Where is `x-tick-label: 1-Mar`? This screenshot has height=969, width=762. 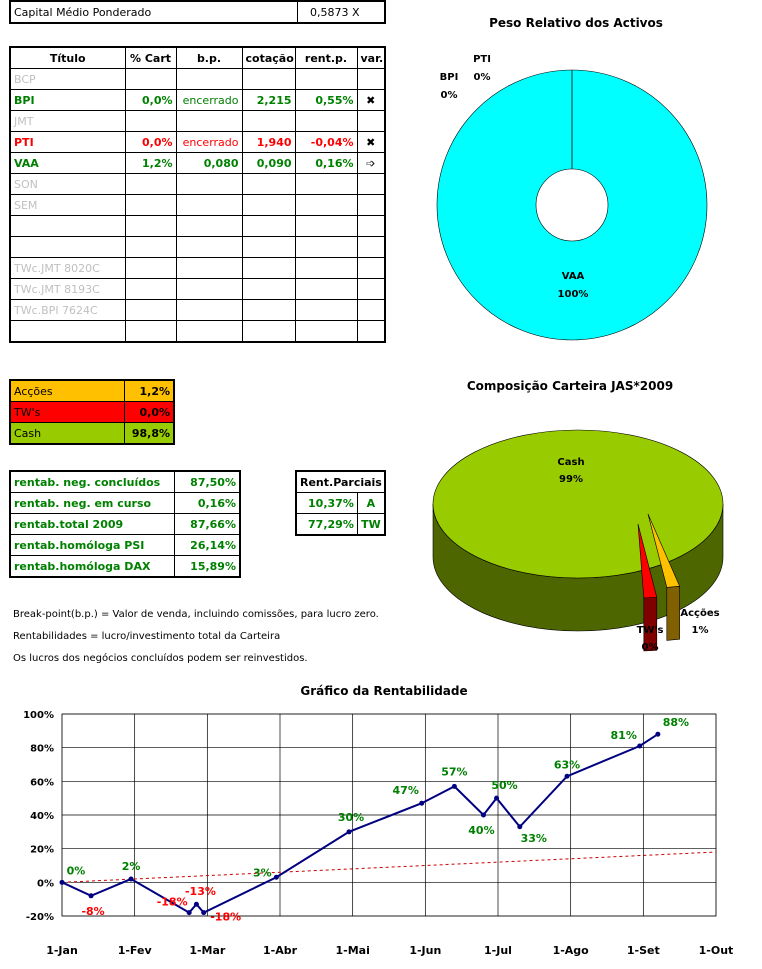 x-tick-label: 1-Mar is located at coordinates (207, 950).